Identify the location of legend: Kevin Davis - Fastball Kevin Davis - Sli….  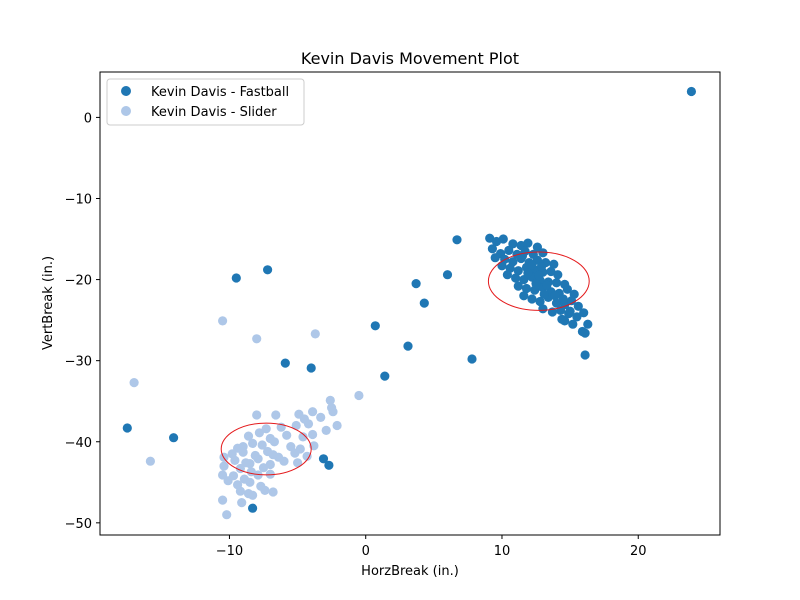
(205, 102).